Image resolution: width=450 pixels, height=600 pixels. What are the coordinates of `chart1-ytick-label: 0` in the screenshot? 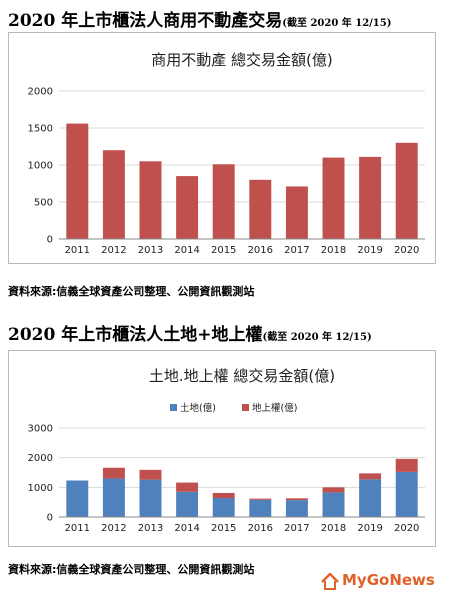 It's located at (50, 240).